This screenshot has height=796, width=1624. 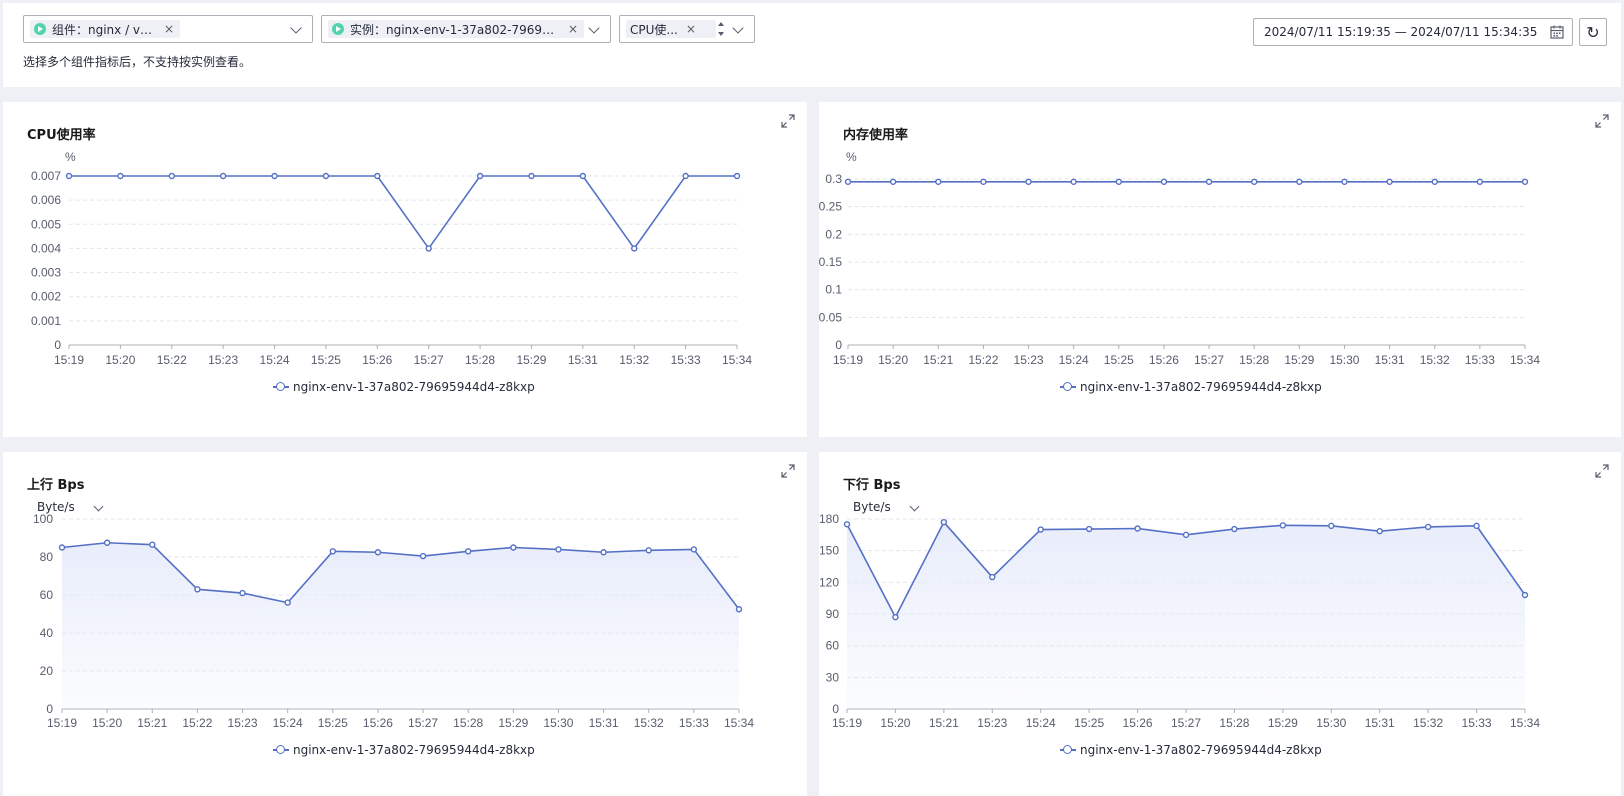 I want to click on legend-marker-icon, so click(x=1068, y=750).